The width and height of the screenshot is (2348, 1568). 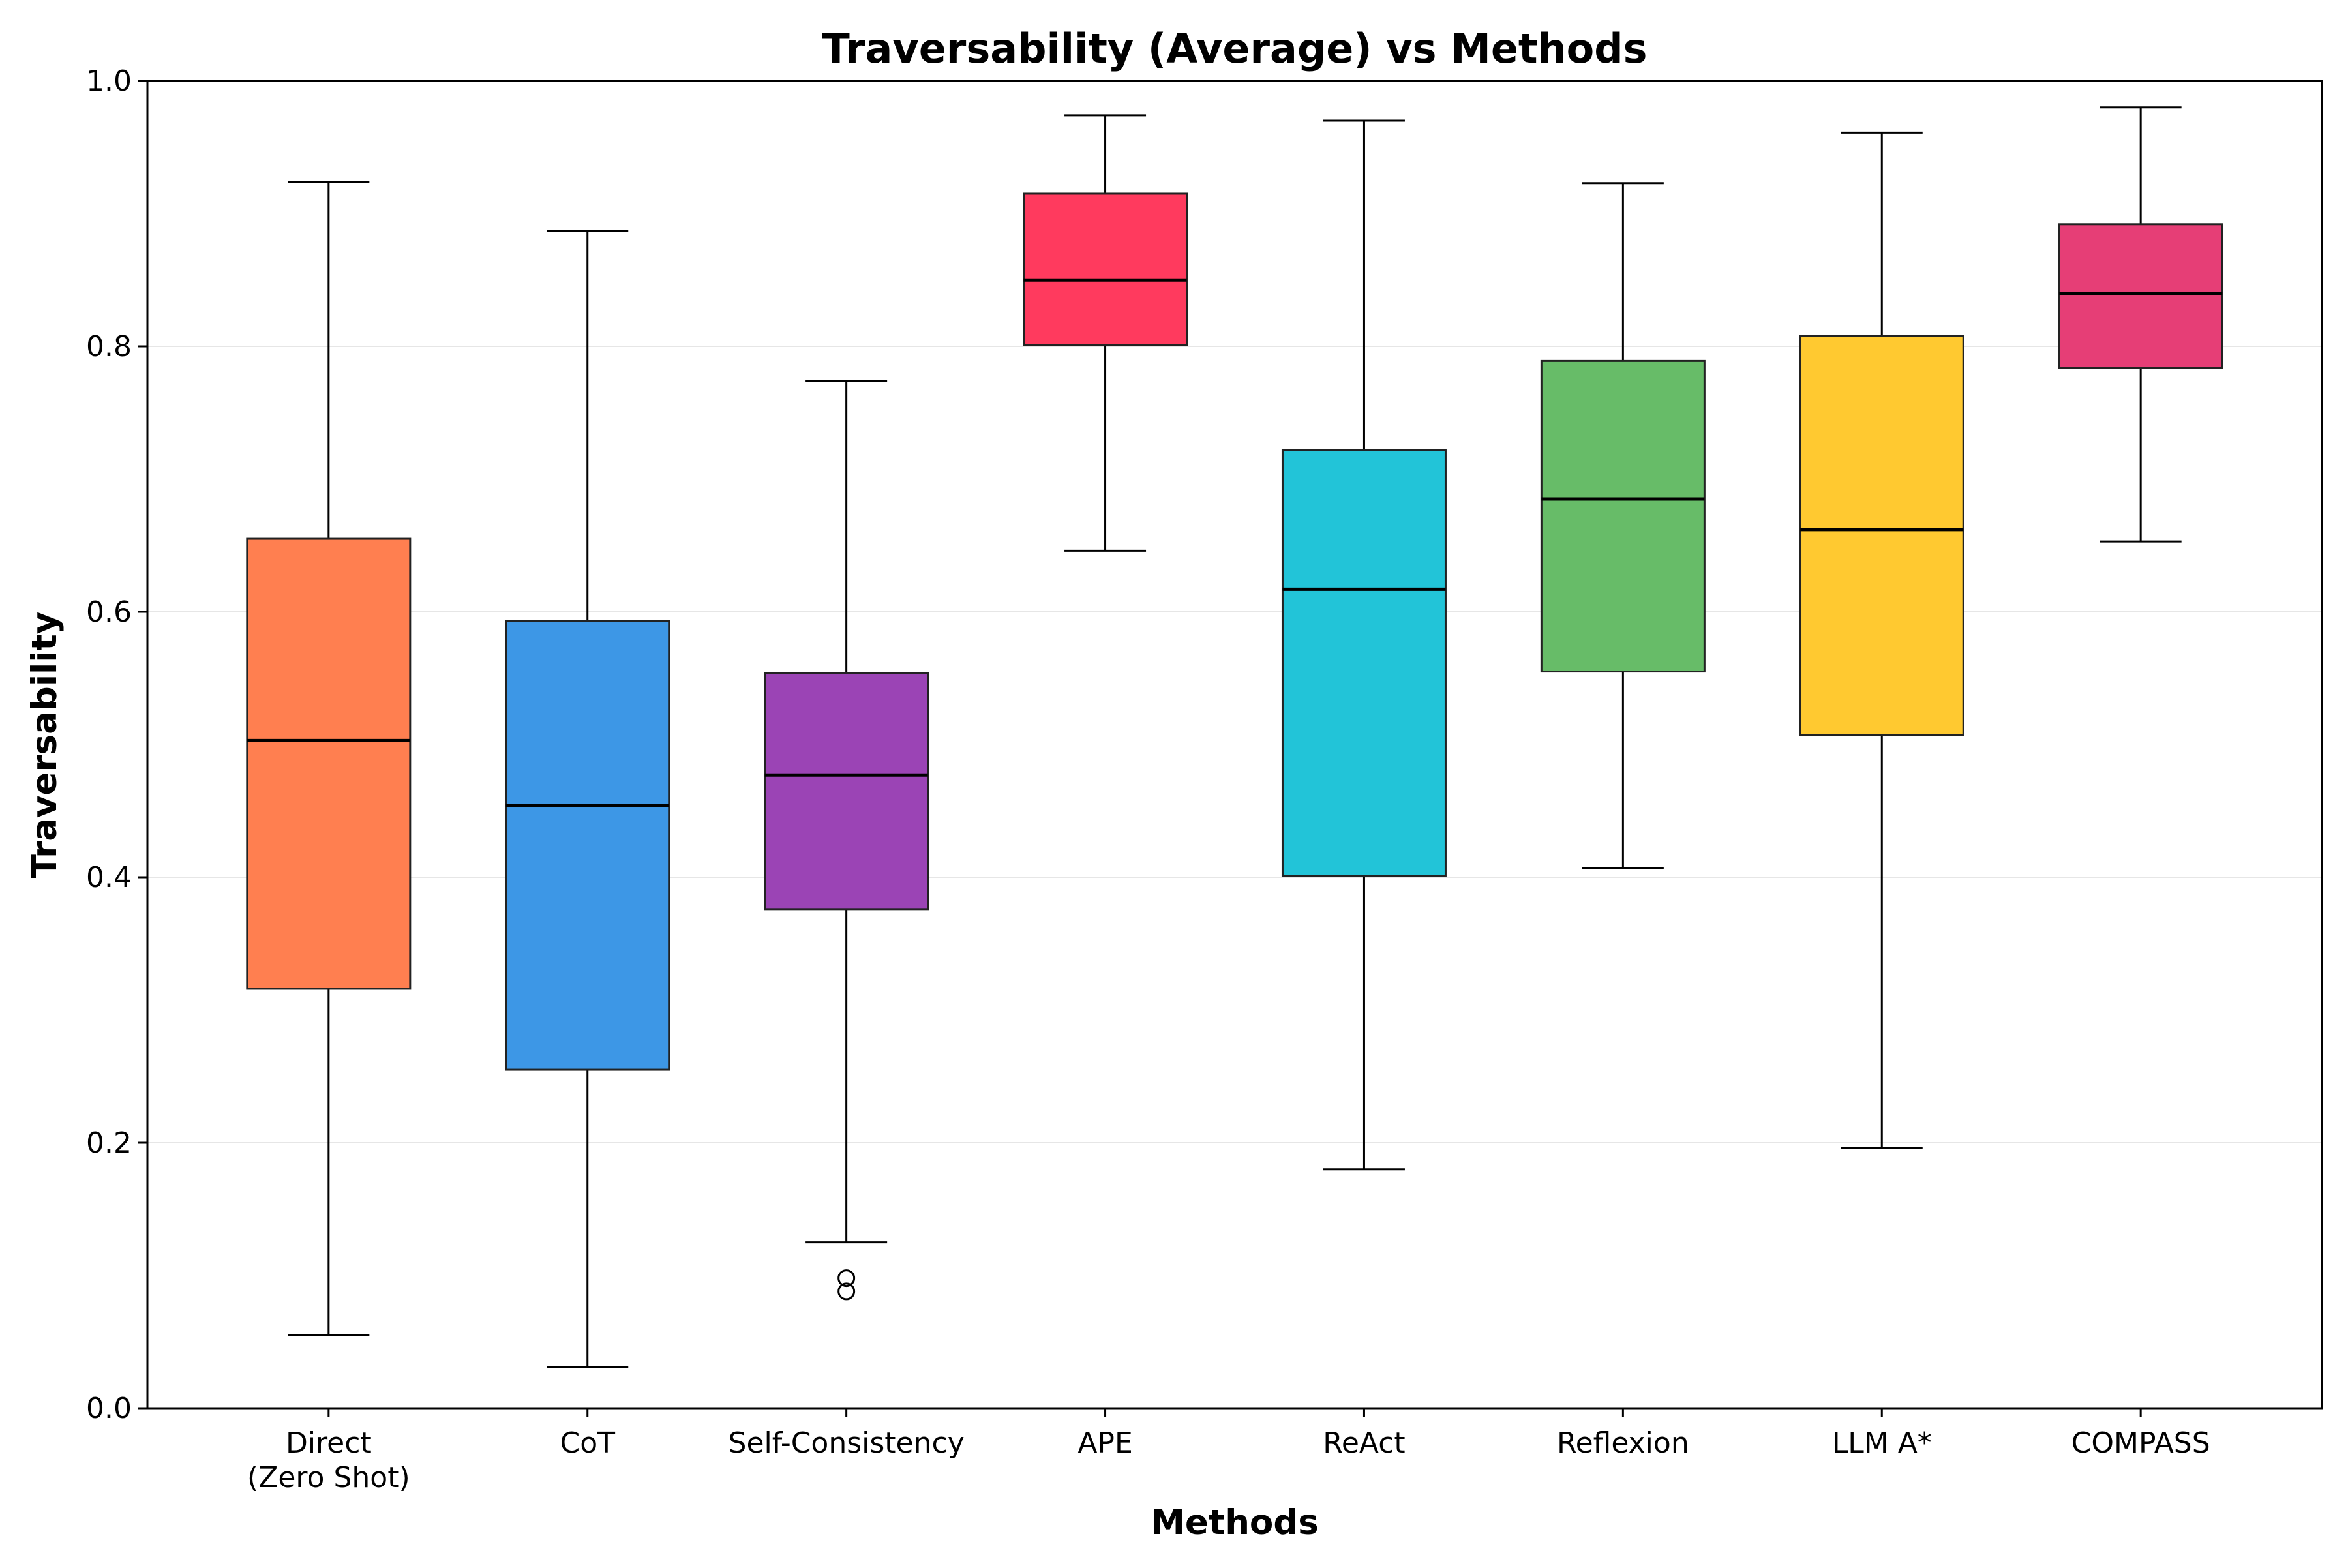 What do you see at coordinates (109, 81) in the screenshot?
I see `y-tick-label: 1.0` at bounding box center [109, 81].